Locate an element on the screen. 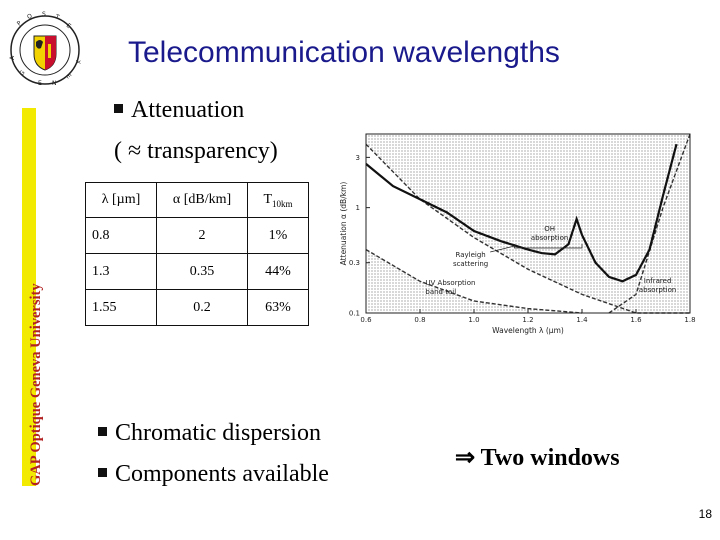 The width and height of the screenshot is (720, 540). bullet-attenuation-text: Attenuation is located at coordinates (188, 110).